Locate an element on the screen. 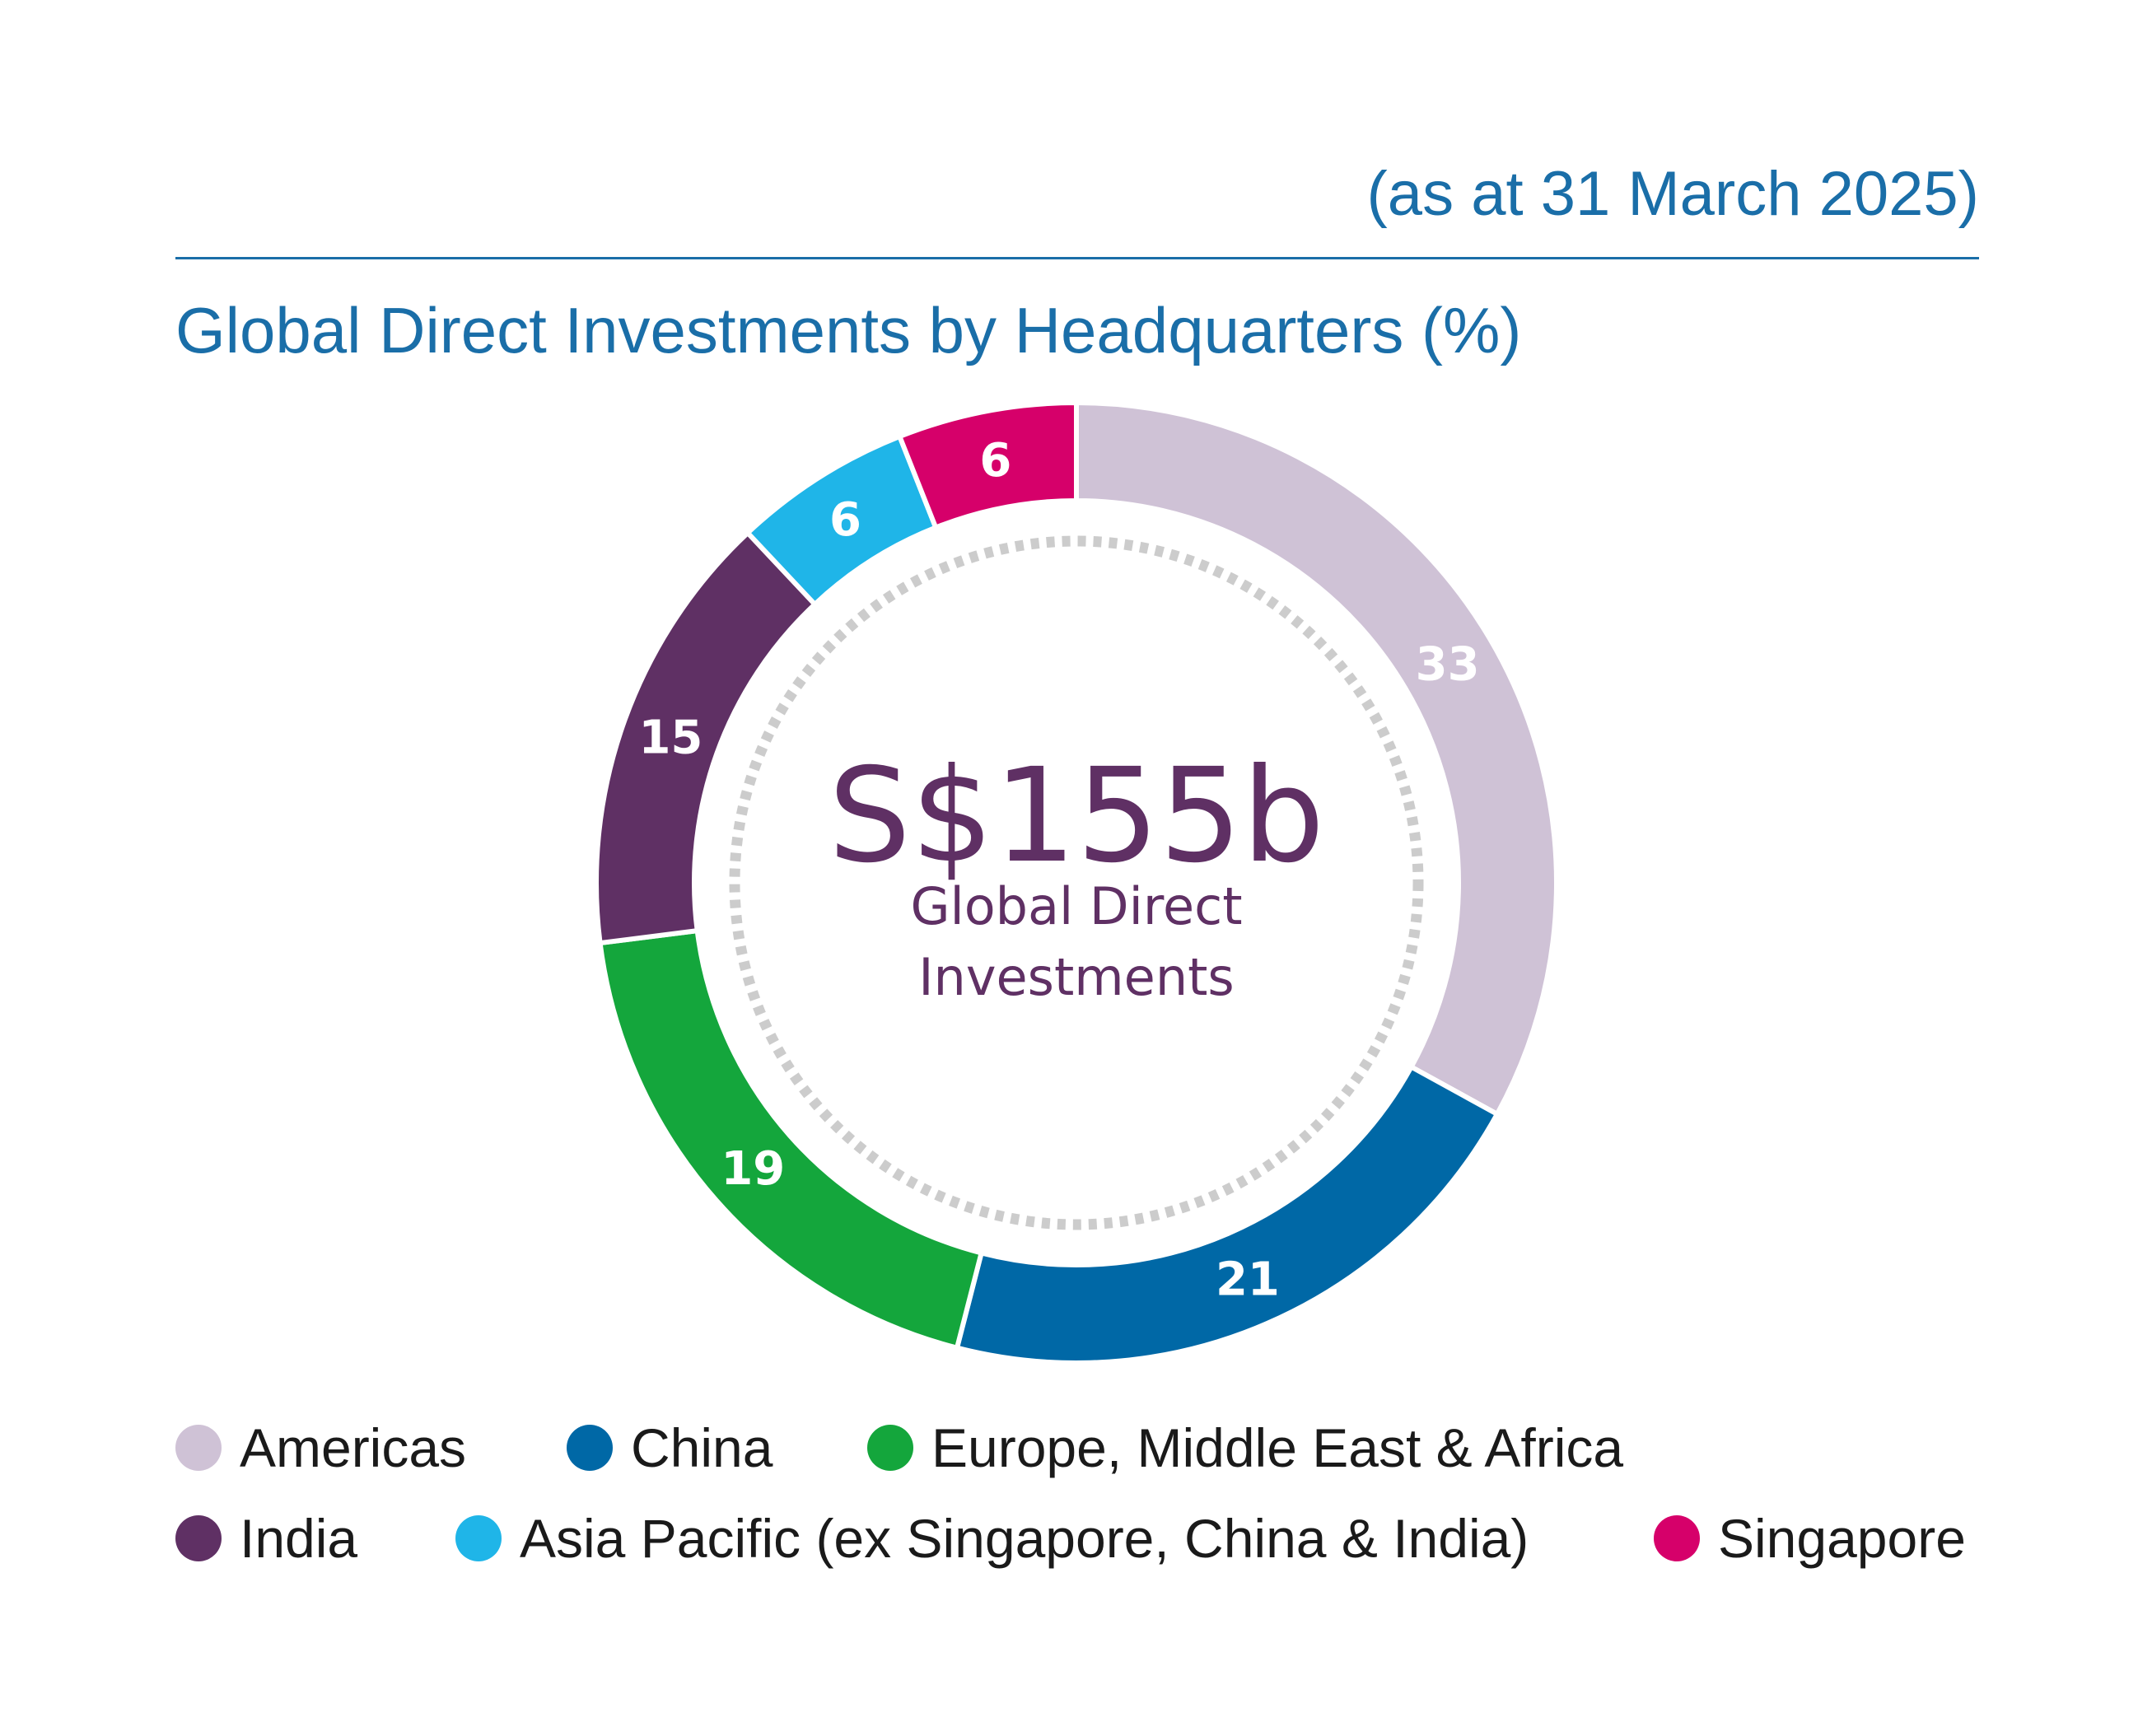 The height and width of the screenshot is (1736, 2152). center-total-value: S$155b is located at coordinates (1077, 816).